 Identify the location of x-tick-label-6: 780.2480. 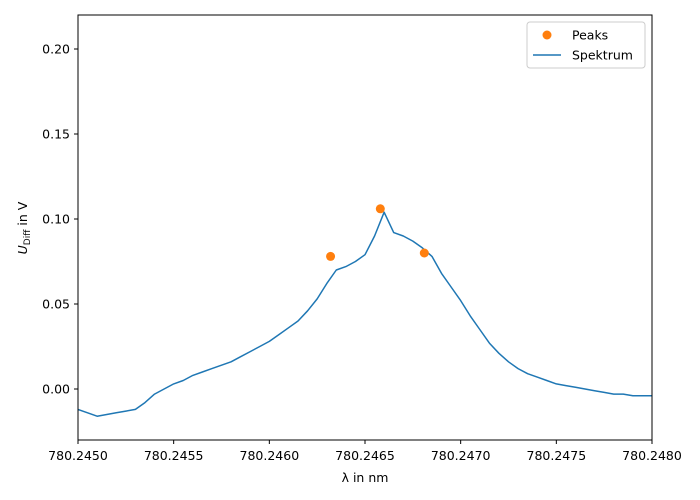
(652, 455).